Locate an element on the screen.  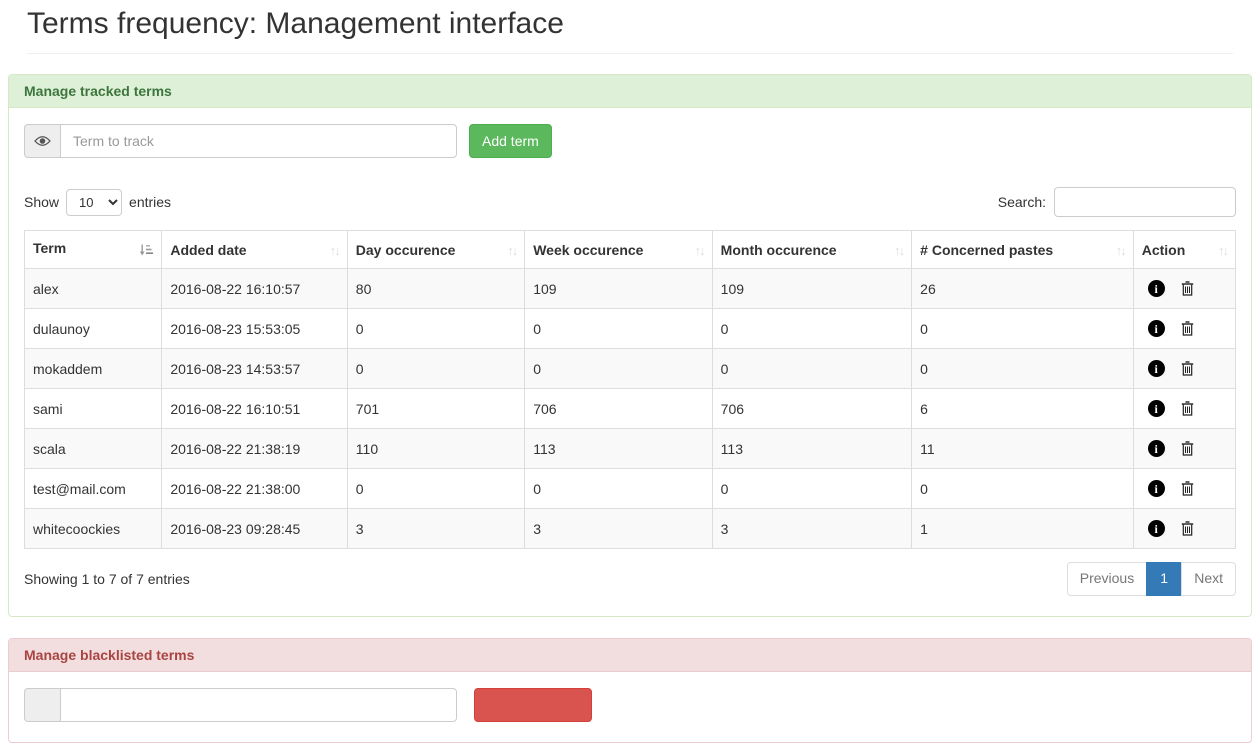
table-header-row: Term ↑↓ Added date ↑↓ Day occurence ↑↓ is located at coordinates (630, 249).